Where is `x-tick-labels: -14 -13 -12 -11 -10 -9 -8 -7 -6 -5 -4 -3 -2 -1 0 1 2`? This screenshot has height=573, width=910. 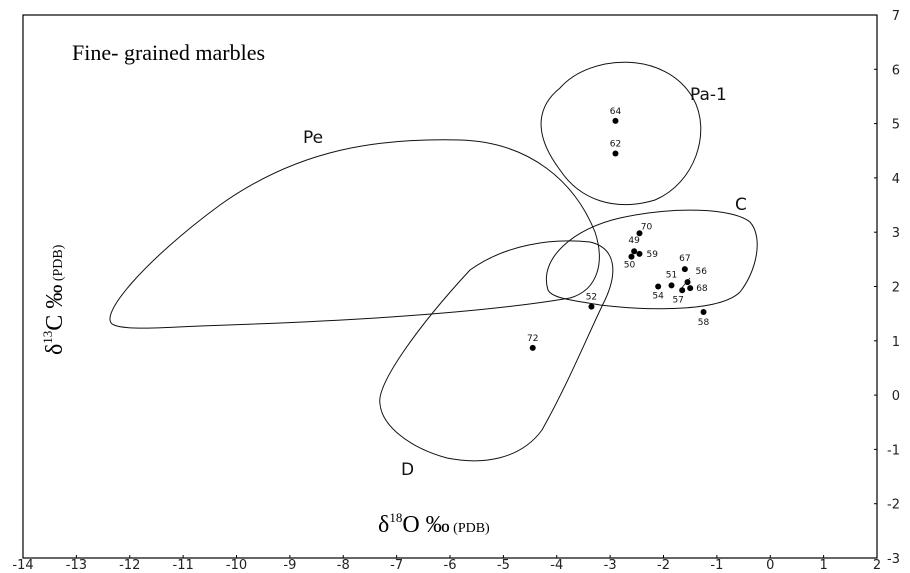 x-tick-labels: -14 -13 -12 -11 -10 -9 -8 -7 -6 -5 -4 -3 -2 -1 0 1 2 is located at coordinates (446, 564).